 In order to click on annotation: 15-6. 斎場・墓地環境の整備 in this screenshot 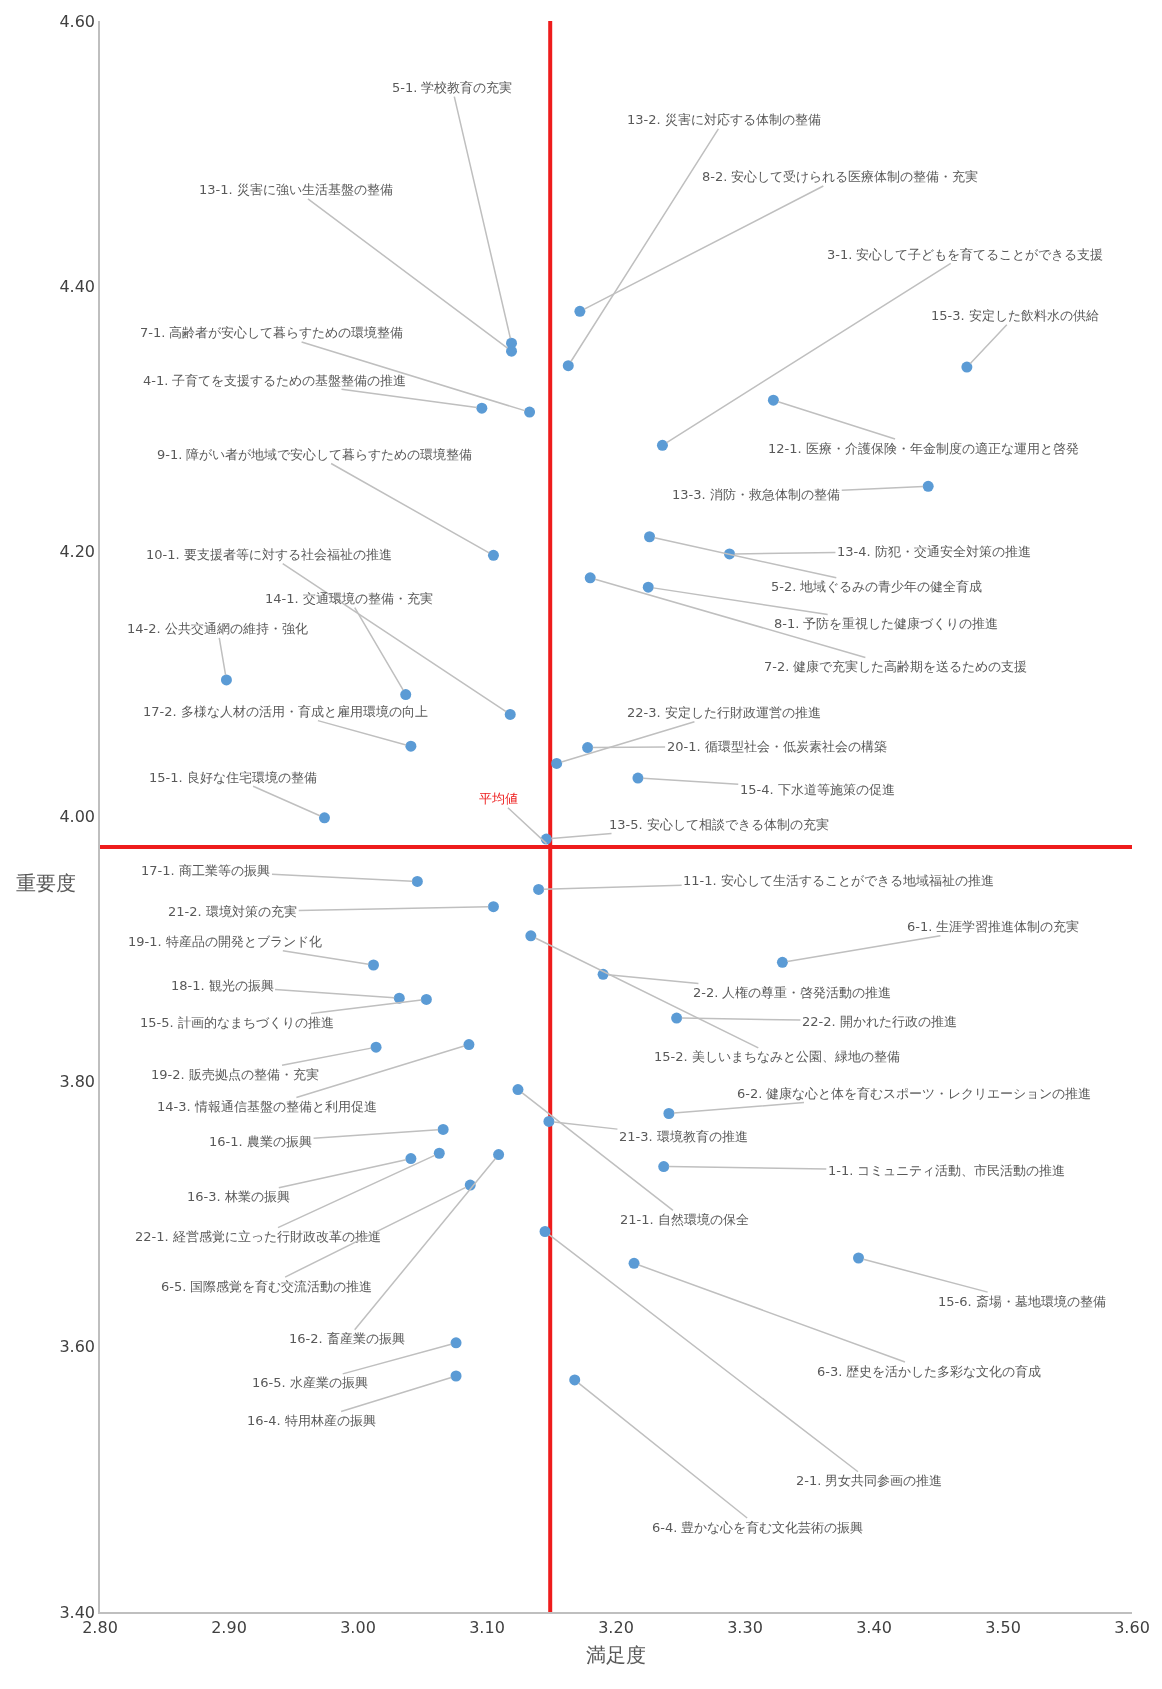, I will do `click(1022, 1301)`.